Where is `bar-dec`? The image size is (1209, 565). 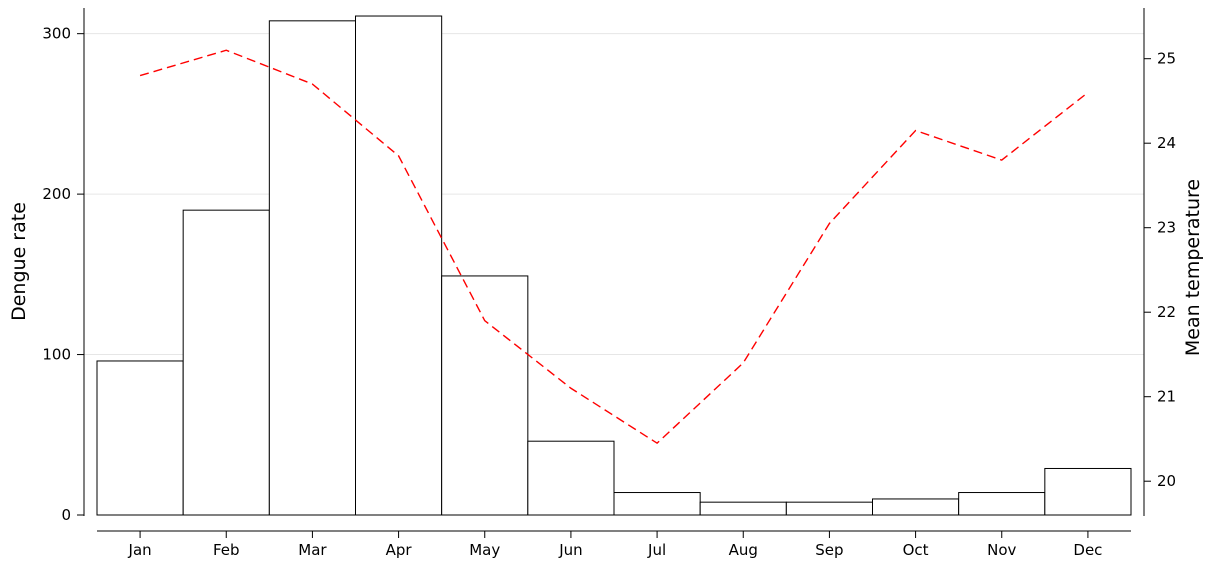
bar-dec is located at coordinates (1088, 491).